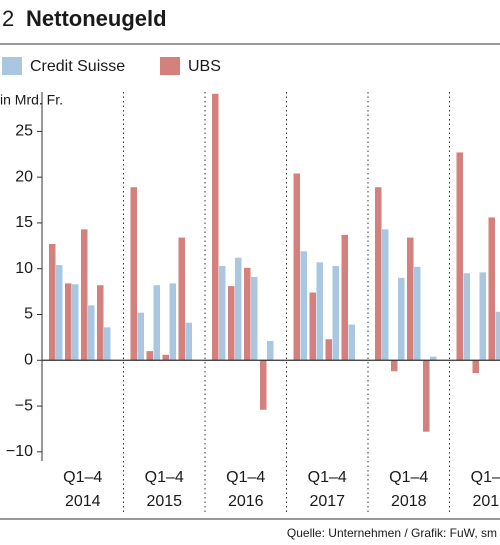 This screenshot has height=545, width=500. What do you see at coordinates (24, 268) in the screenshot?
I see `y-tick-label: 10` at bounding box center [24, 268].